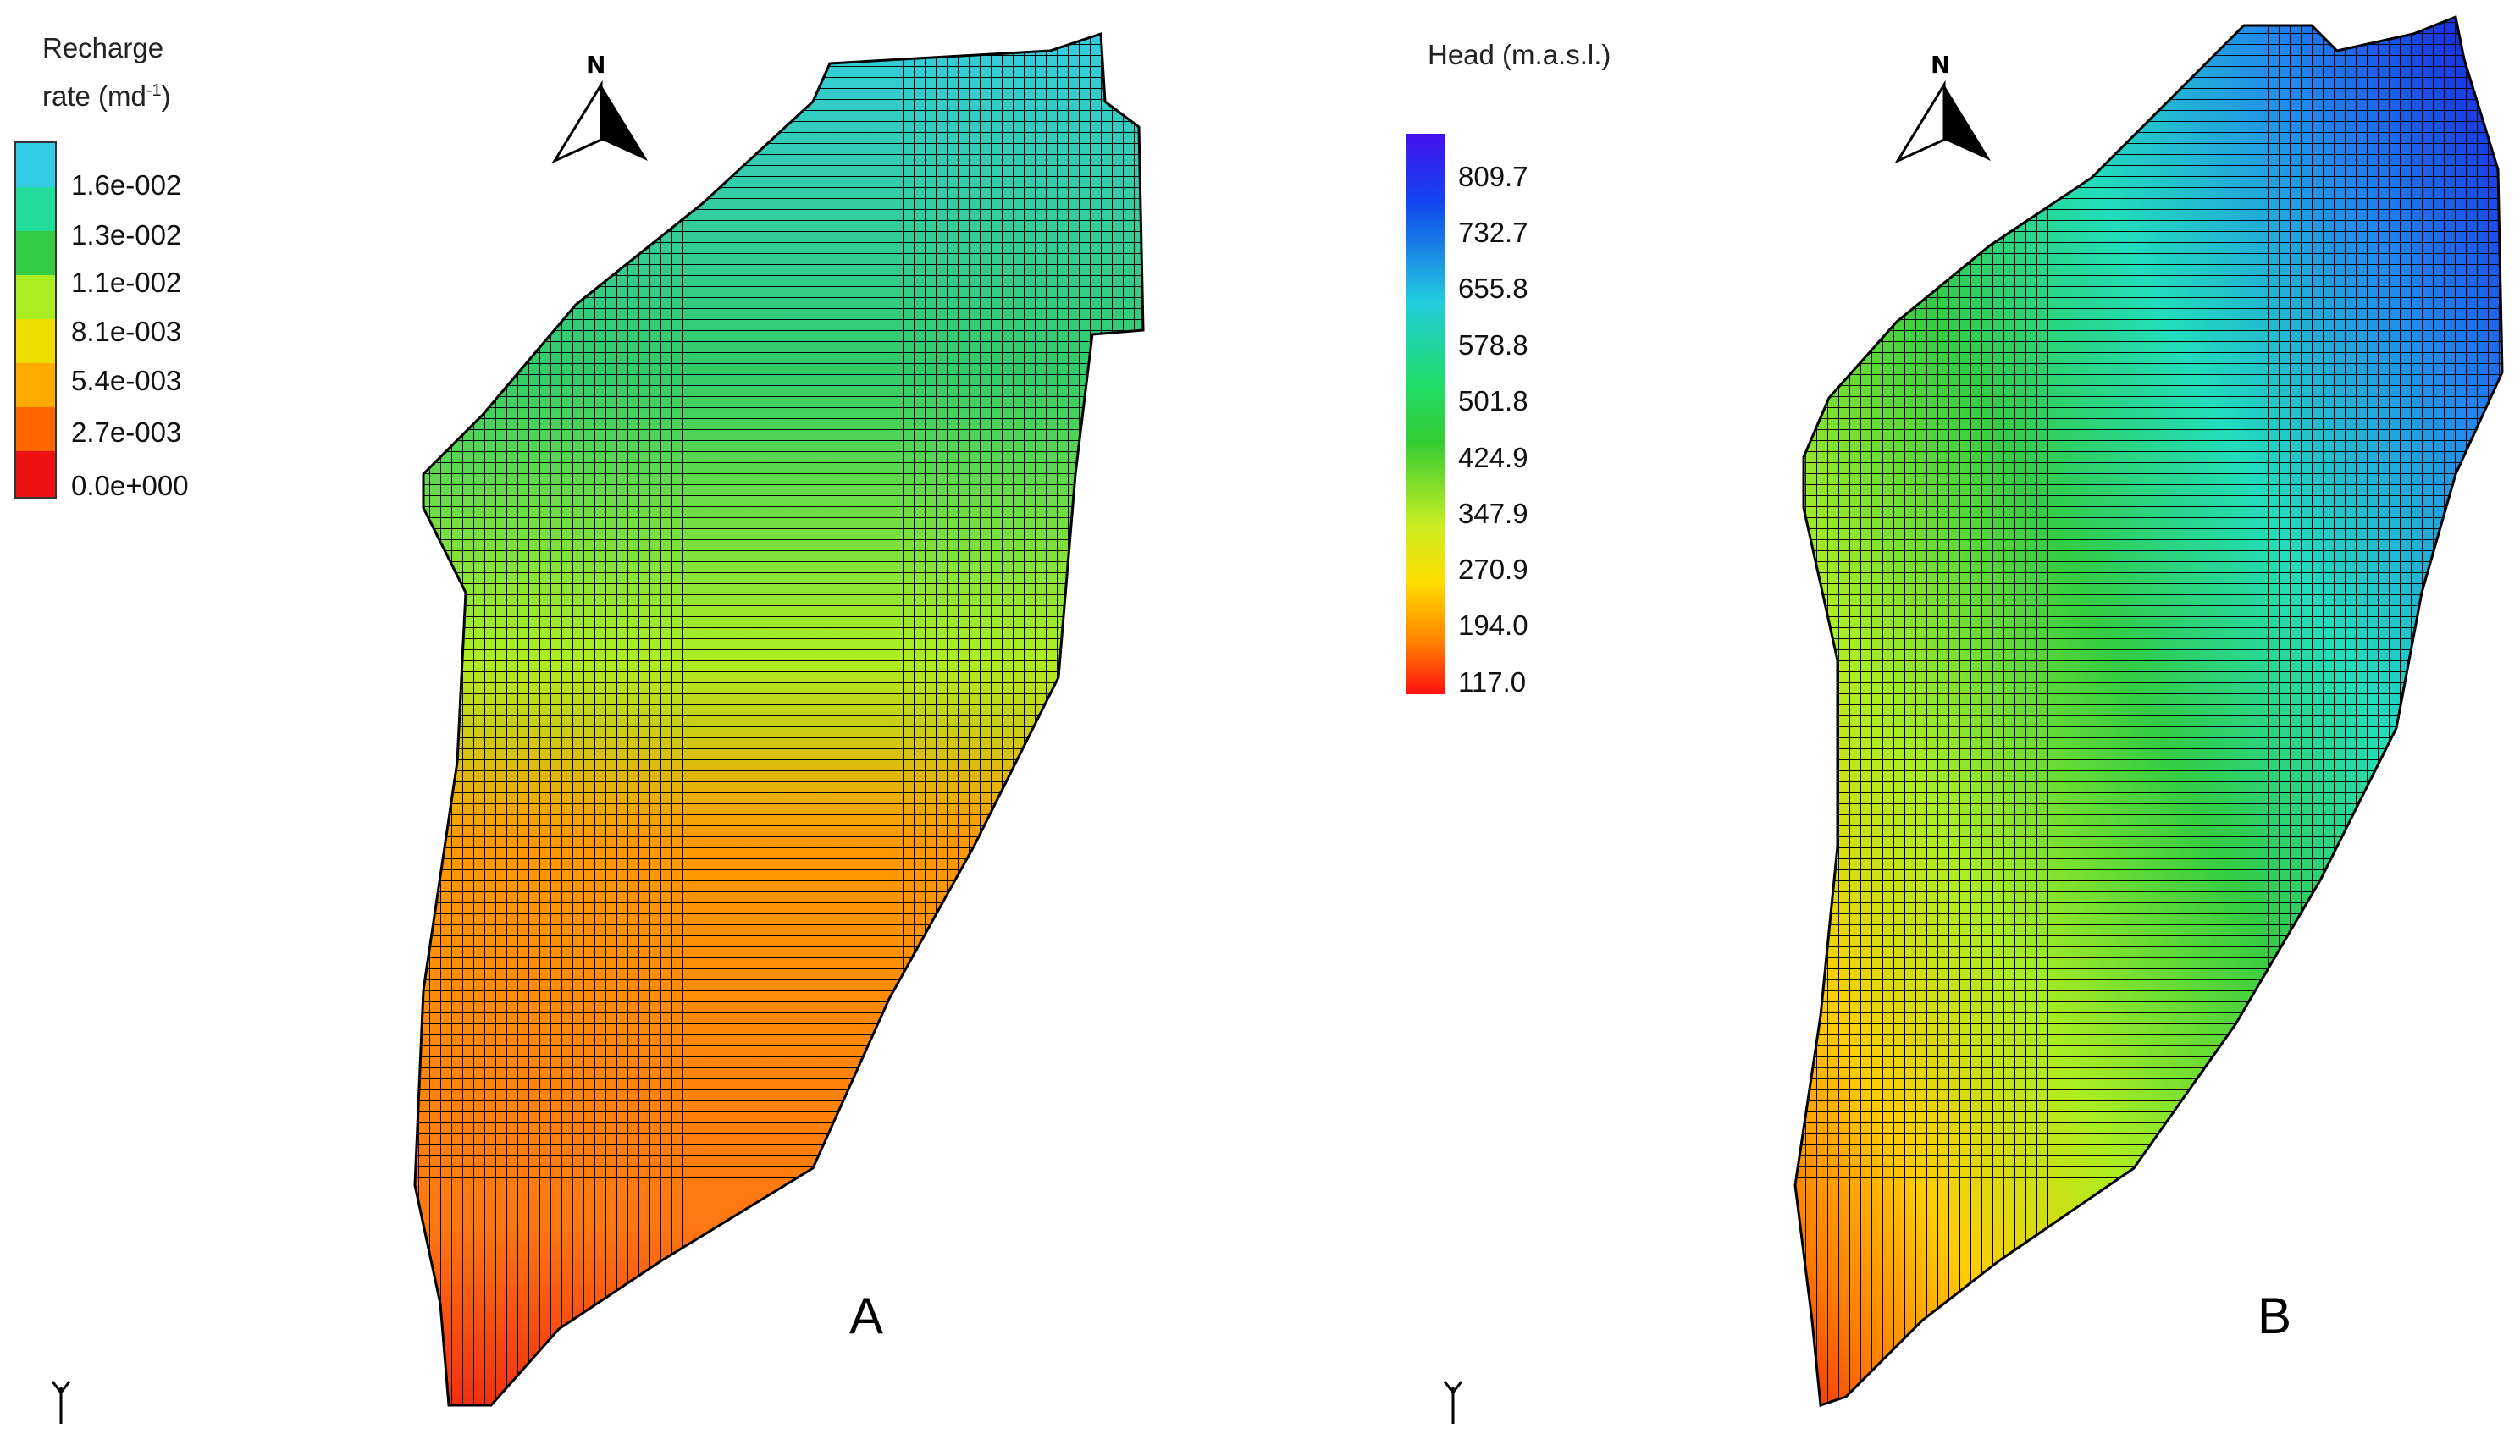 This screenshot has width=2520, height=1456. What do you see at coordinates (1493, 289) in the screenshot?
I see `head-tick-label: 655.8` at bounding box center [1493, 289].